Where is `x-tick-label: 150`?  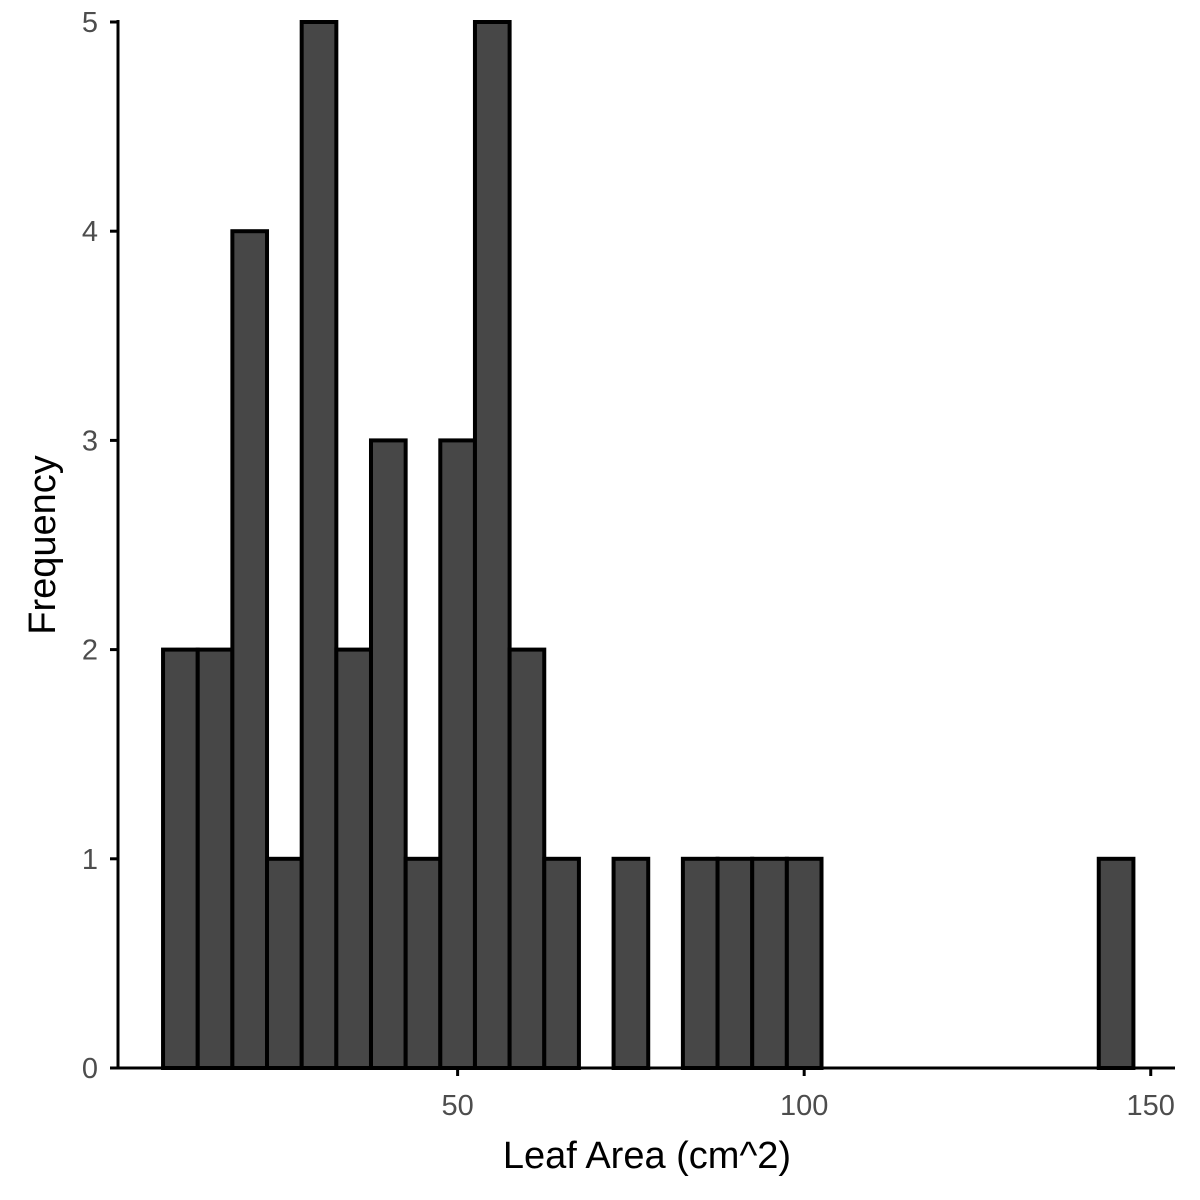 x-tick-label: 150 is located at coordinates (1151, 1106).